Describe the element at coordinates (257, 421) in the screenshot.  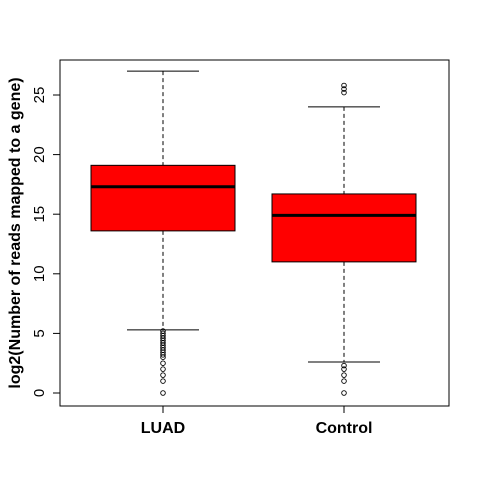
I see `x-axis: LUAD Control` at that location.